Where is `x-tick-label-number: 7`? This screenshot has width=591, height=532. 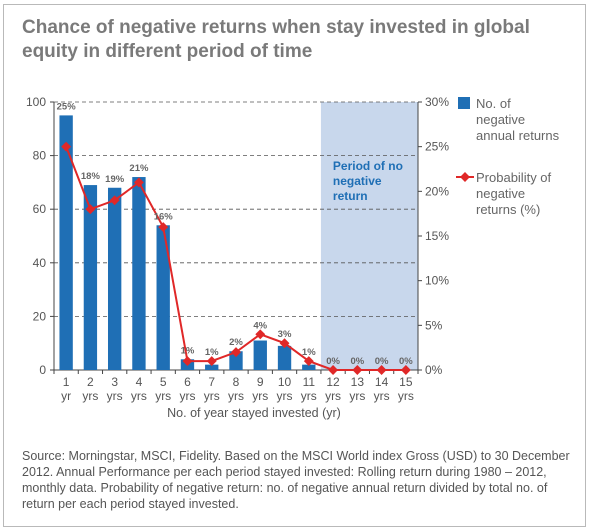
x-tick-label-number: 7 is located at coordinates (211, 382).